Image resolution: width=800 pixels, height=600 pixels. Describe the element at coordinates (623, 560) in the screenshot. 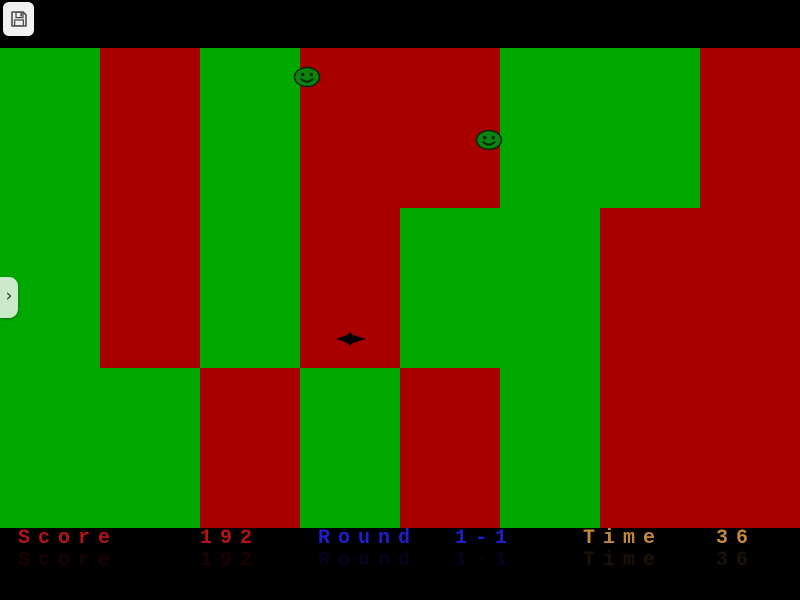

I see `time-label-ghost: Time` at that location.